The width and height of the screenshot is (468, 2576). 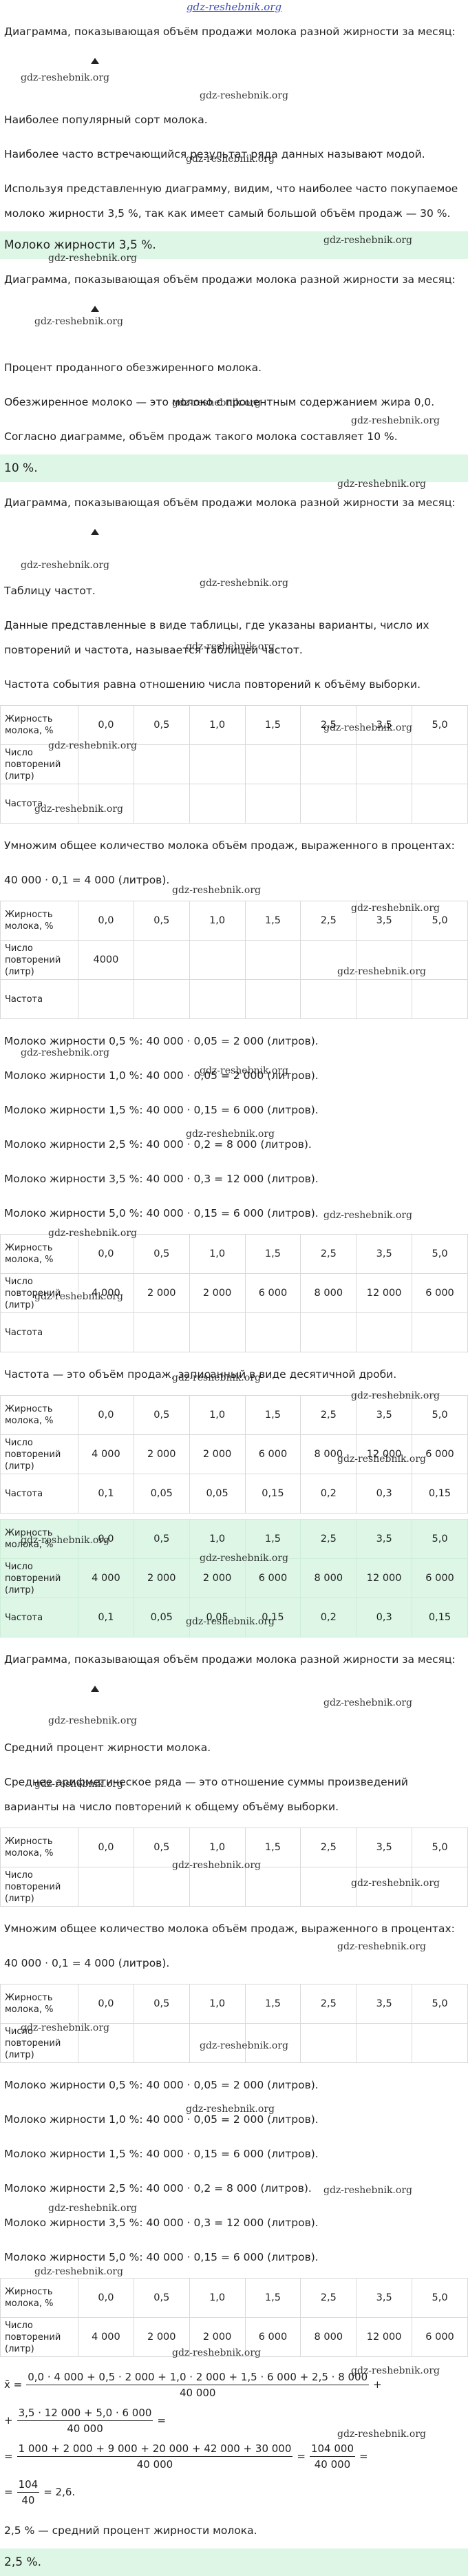 What do you see at coordinates (234, 1494) in the screenshot?
I see `table-row: Частота 0,1 0,05 0,05 0,15 0,2 0,3 0,15` at bounding box center [234, 1494].